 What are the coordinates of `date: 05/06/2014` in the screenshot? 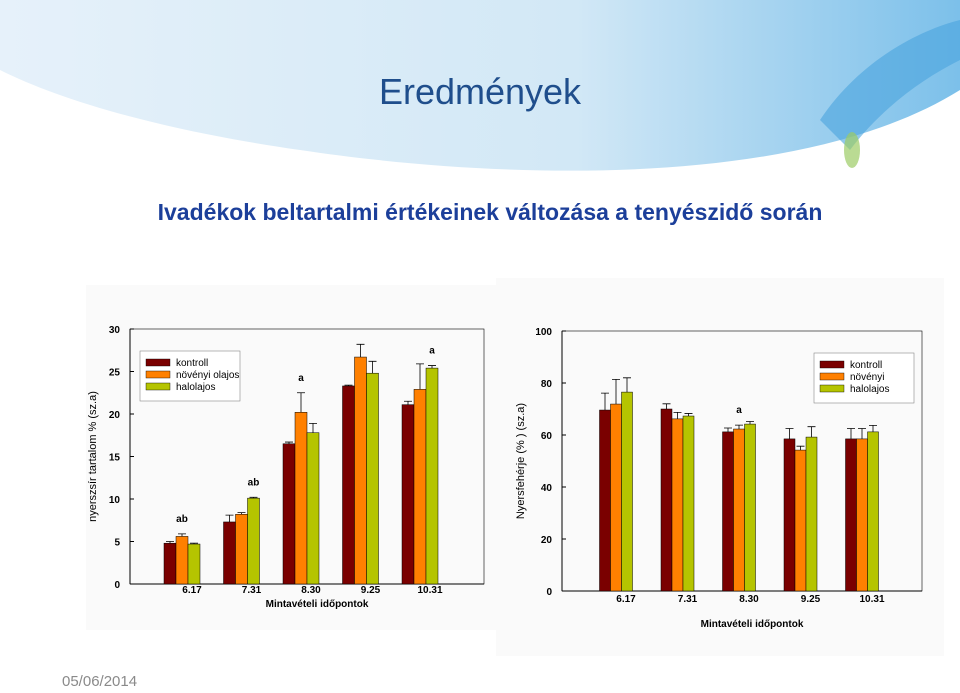 It's located at (99, 680).